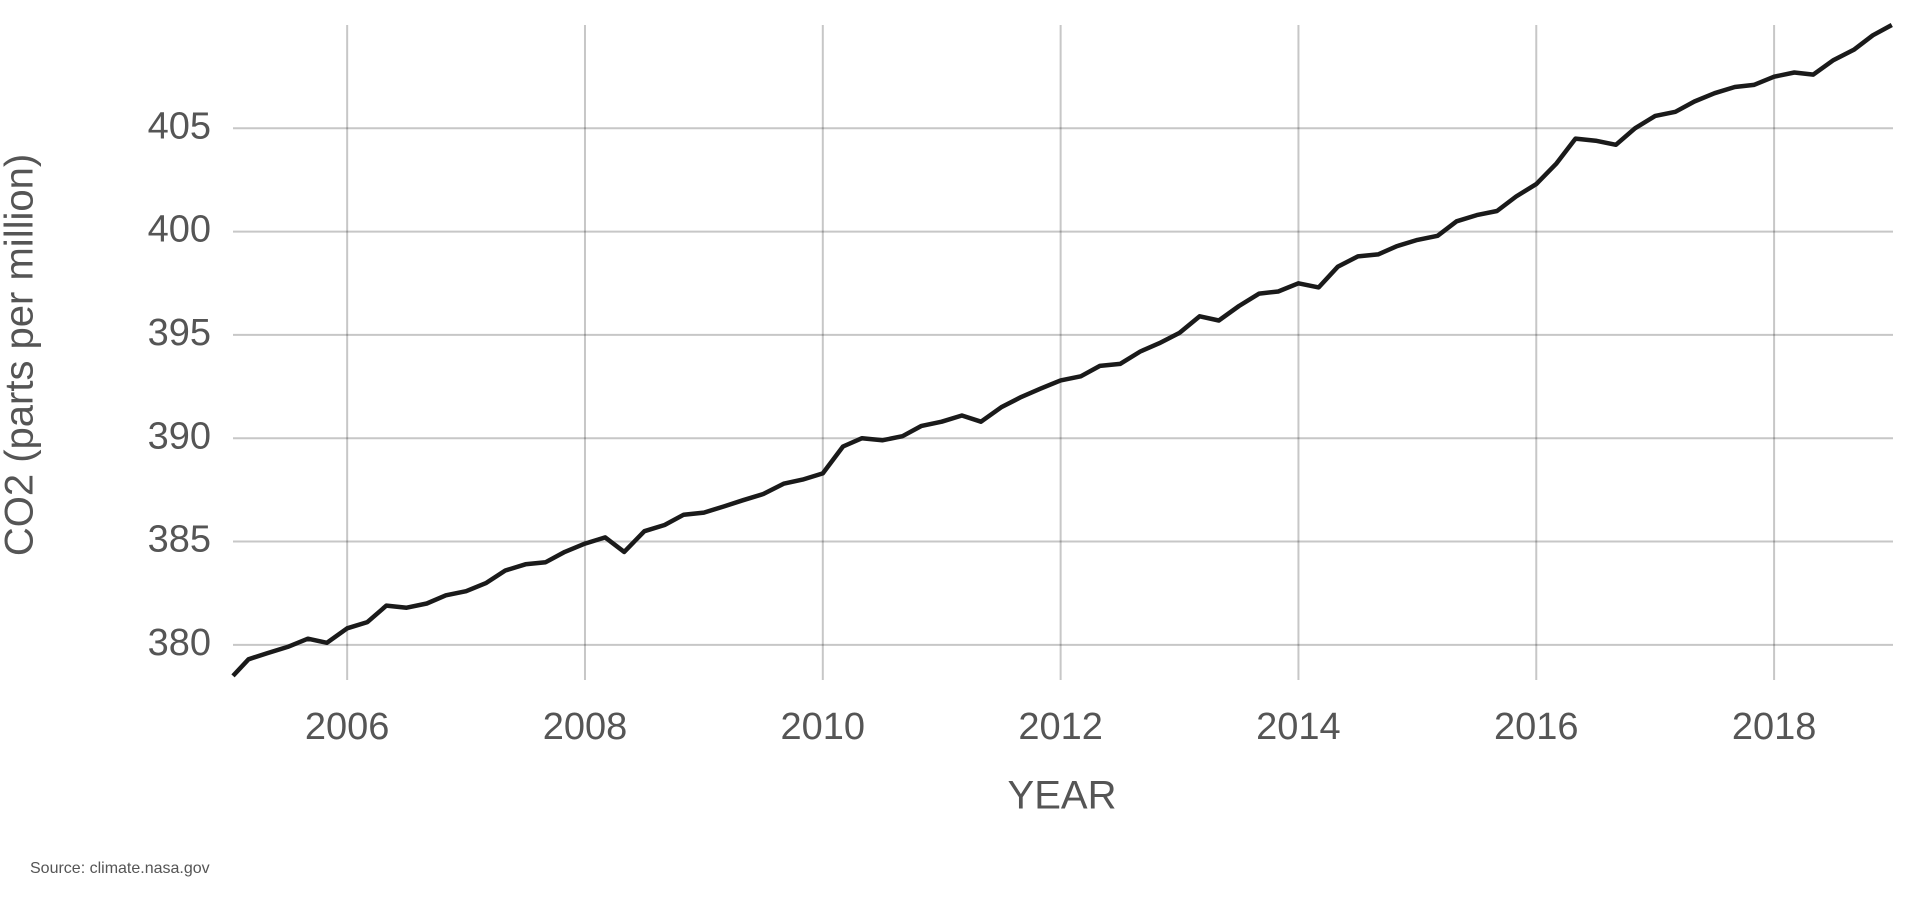  What do you see at coordinates (1060, 727) in the screenshot?
I see `x-tick-label: 2012` at bounding box center [1060, 727].